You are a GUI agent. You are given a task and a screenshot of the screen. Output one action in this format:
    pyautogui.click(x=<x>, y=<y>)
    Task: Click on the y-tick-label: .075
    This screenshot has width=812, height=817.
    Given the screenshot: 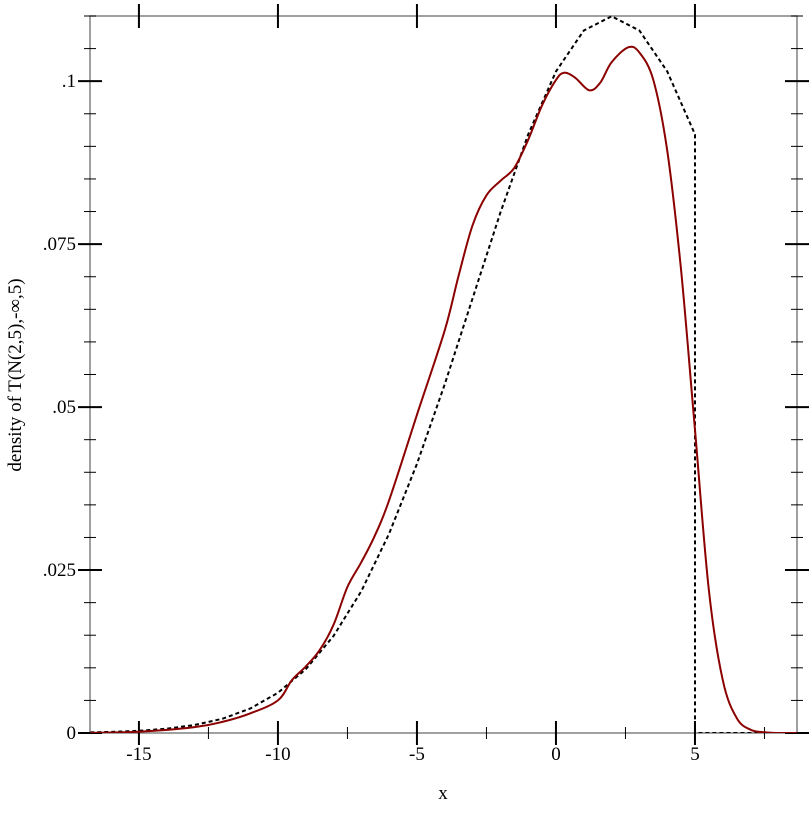 What is the action you would take?
    pyautogui.click(x=59, y=244)
    